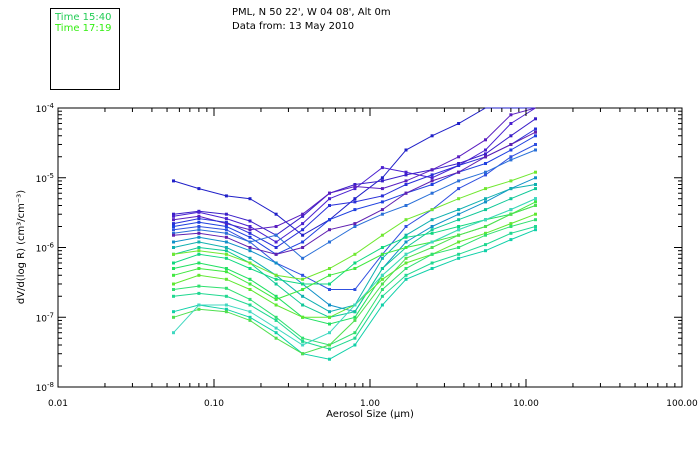 The width and height of the screenshot is (700, 450). I want to click on x-tick-label: 0.10, so click(214, 404).